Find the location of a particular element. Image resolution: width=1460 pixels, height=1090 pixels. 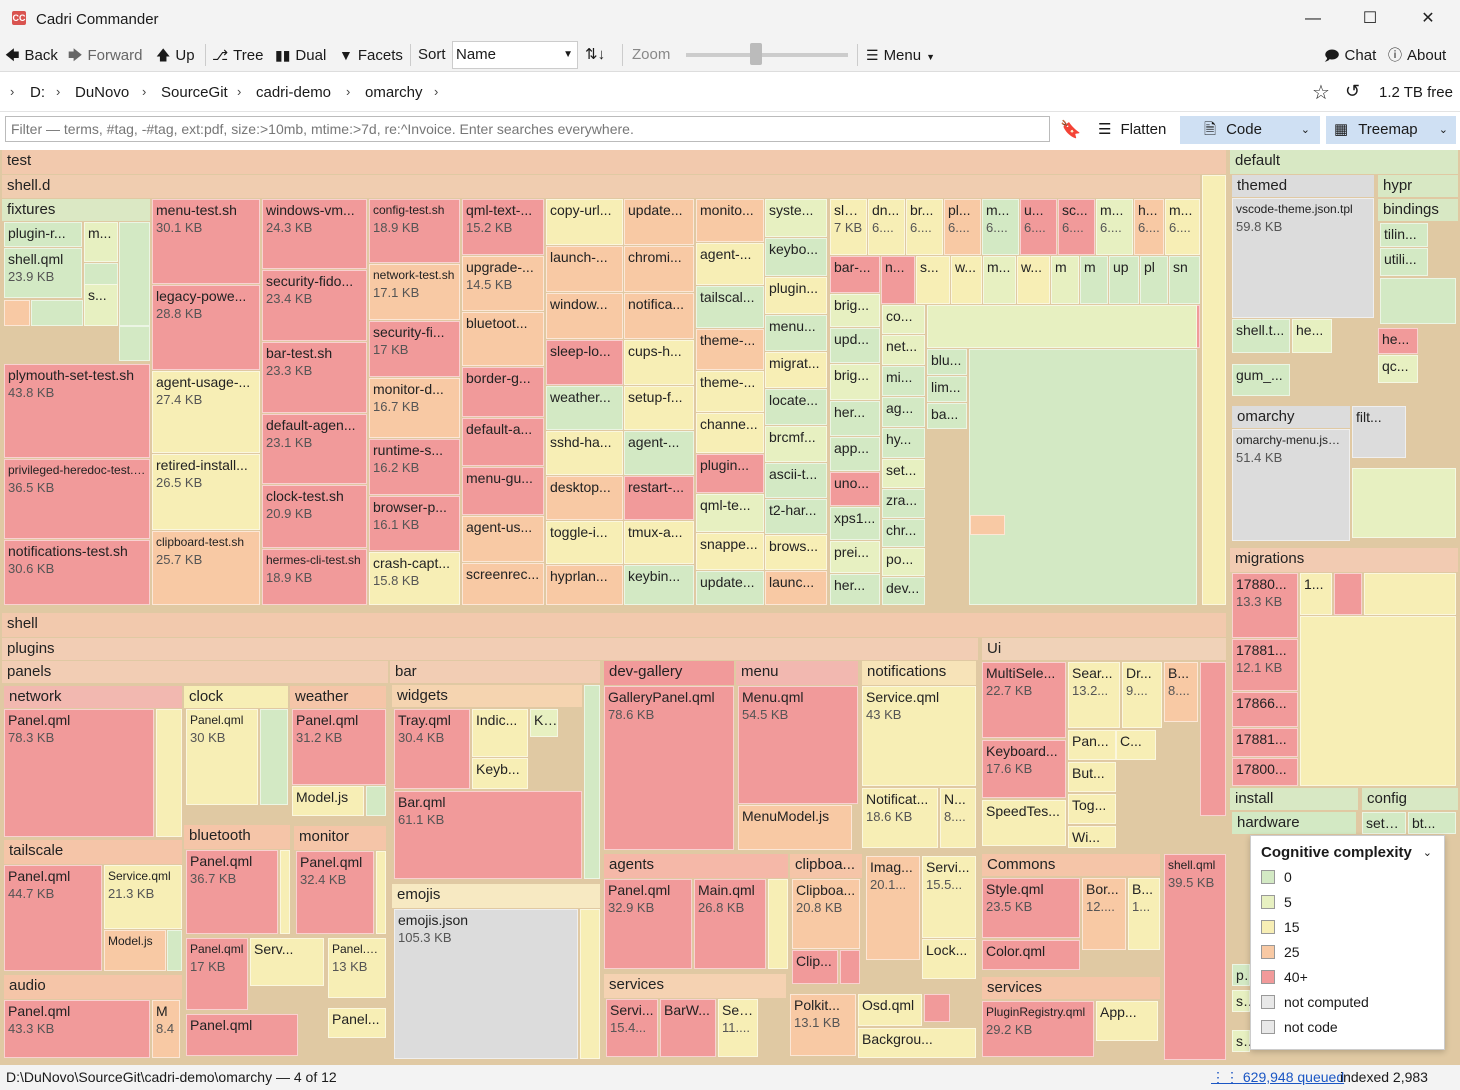

menu-button: ☰ Menu ▼ is located at coordinates (900, 55).